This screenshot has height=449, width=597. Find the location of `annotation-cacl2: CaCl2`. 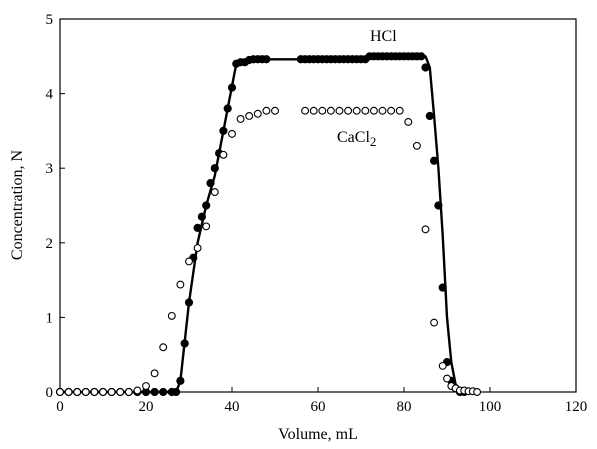

annotation-cacl2: CaCl2 is located at coordinates (356, 139).